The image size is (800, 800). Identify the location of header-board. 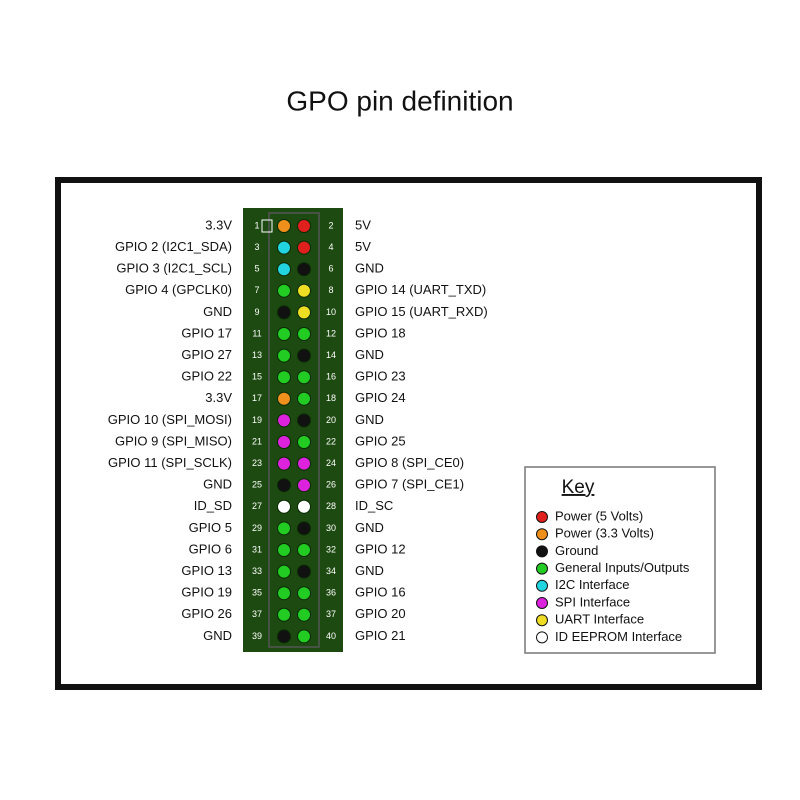
(293, 430).